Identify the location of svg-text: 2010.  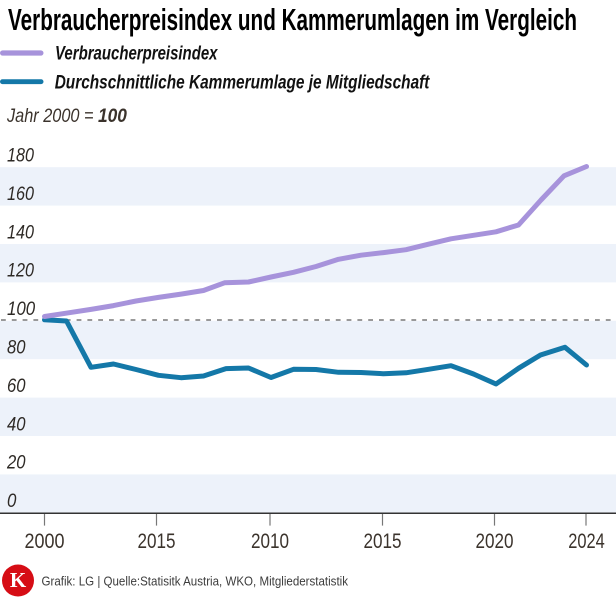
(270, 541).